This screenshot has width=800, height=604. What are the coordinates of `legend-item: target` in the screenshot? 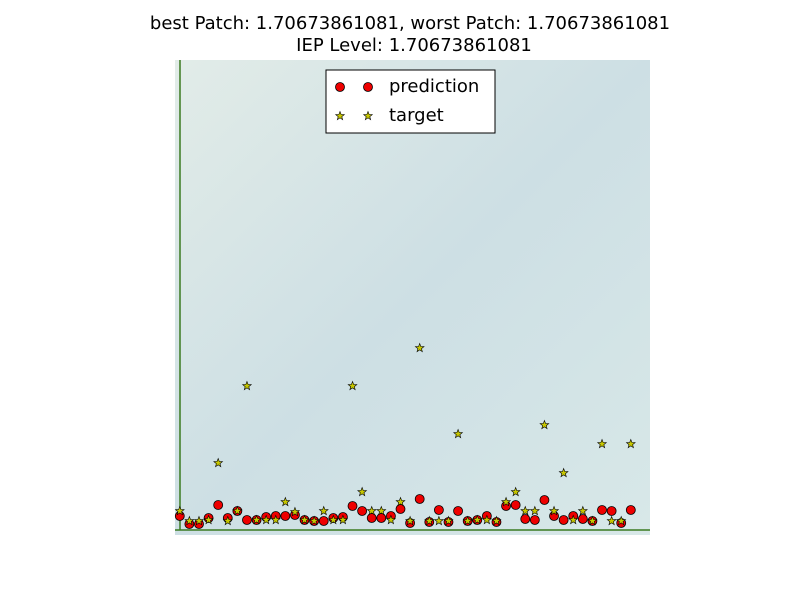 It's located at (389, 115).